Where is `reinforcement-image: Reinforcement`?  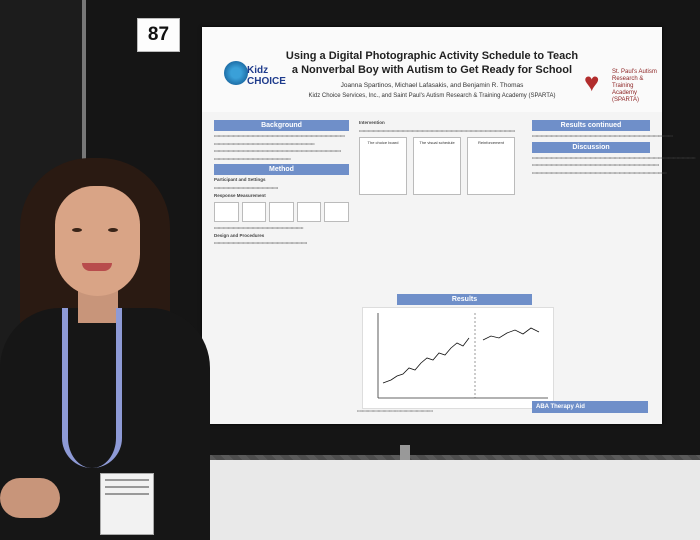 reinforcement-image: Reinforcement is located at coordinates (491, 166).